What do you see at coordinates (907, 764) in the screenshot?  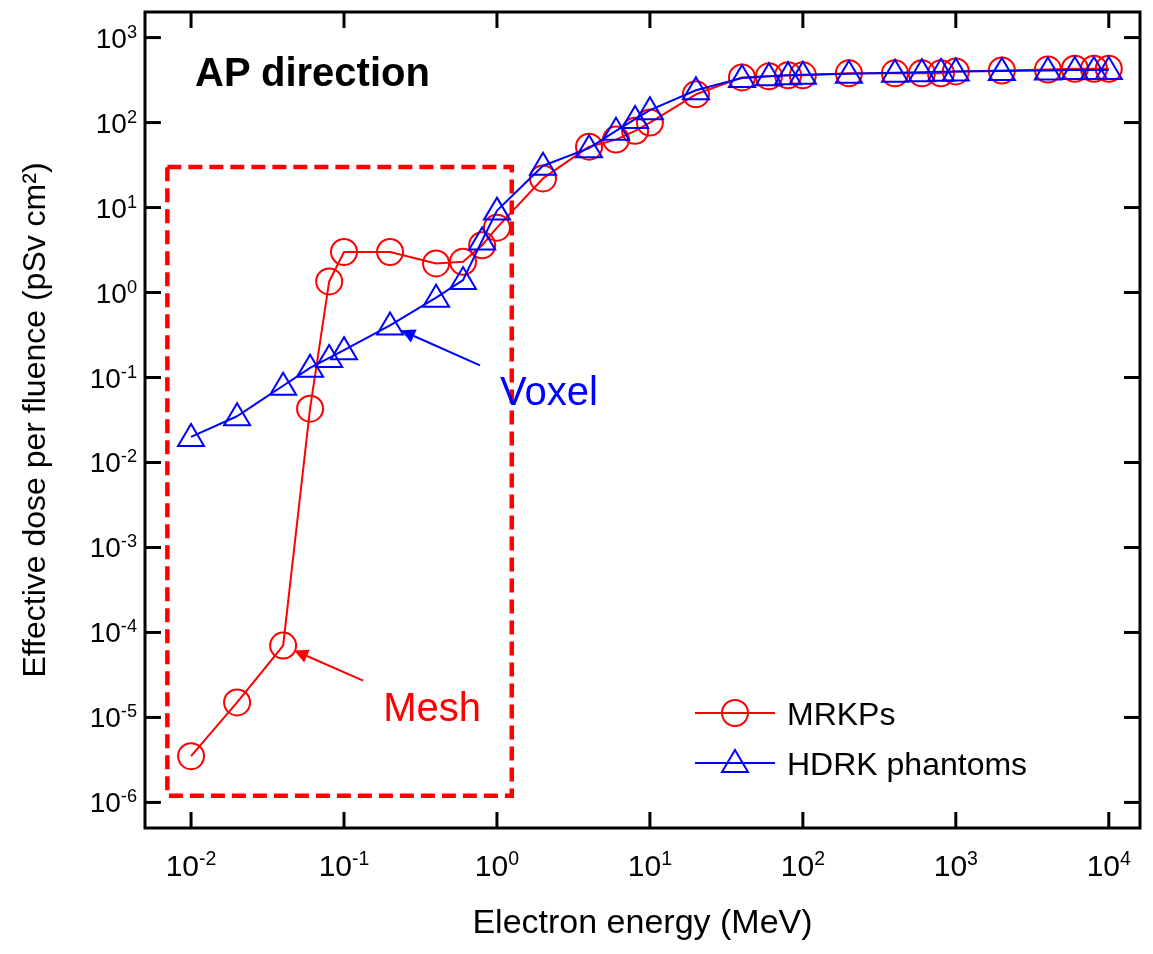 I see `legend-label: HDRK phantoms` at bounding box center [907, 764].